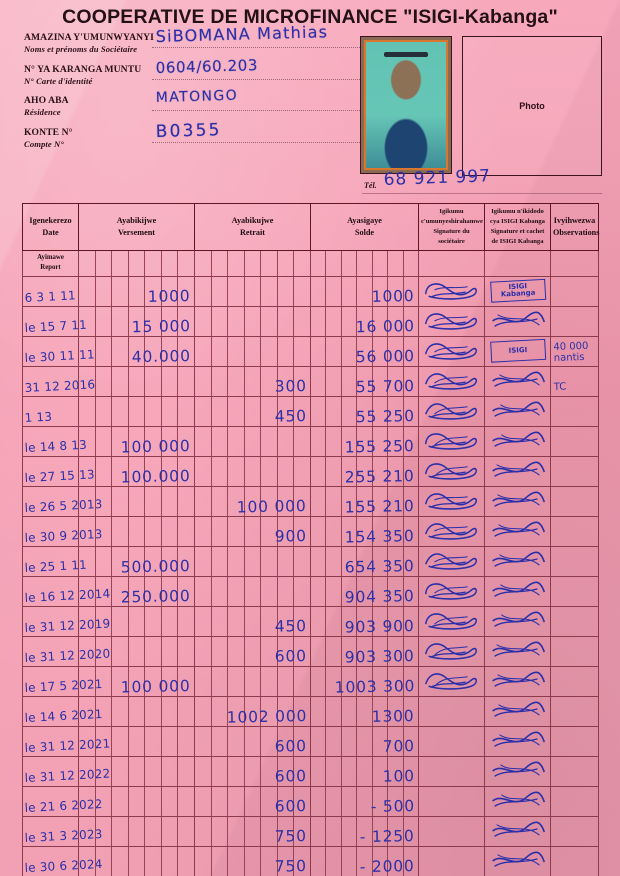  What do you see at coordinates (364, 591) in the screenshot?
I see `ledger-cell-solde: 904 350` at bounding box center [364, 591].